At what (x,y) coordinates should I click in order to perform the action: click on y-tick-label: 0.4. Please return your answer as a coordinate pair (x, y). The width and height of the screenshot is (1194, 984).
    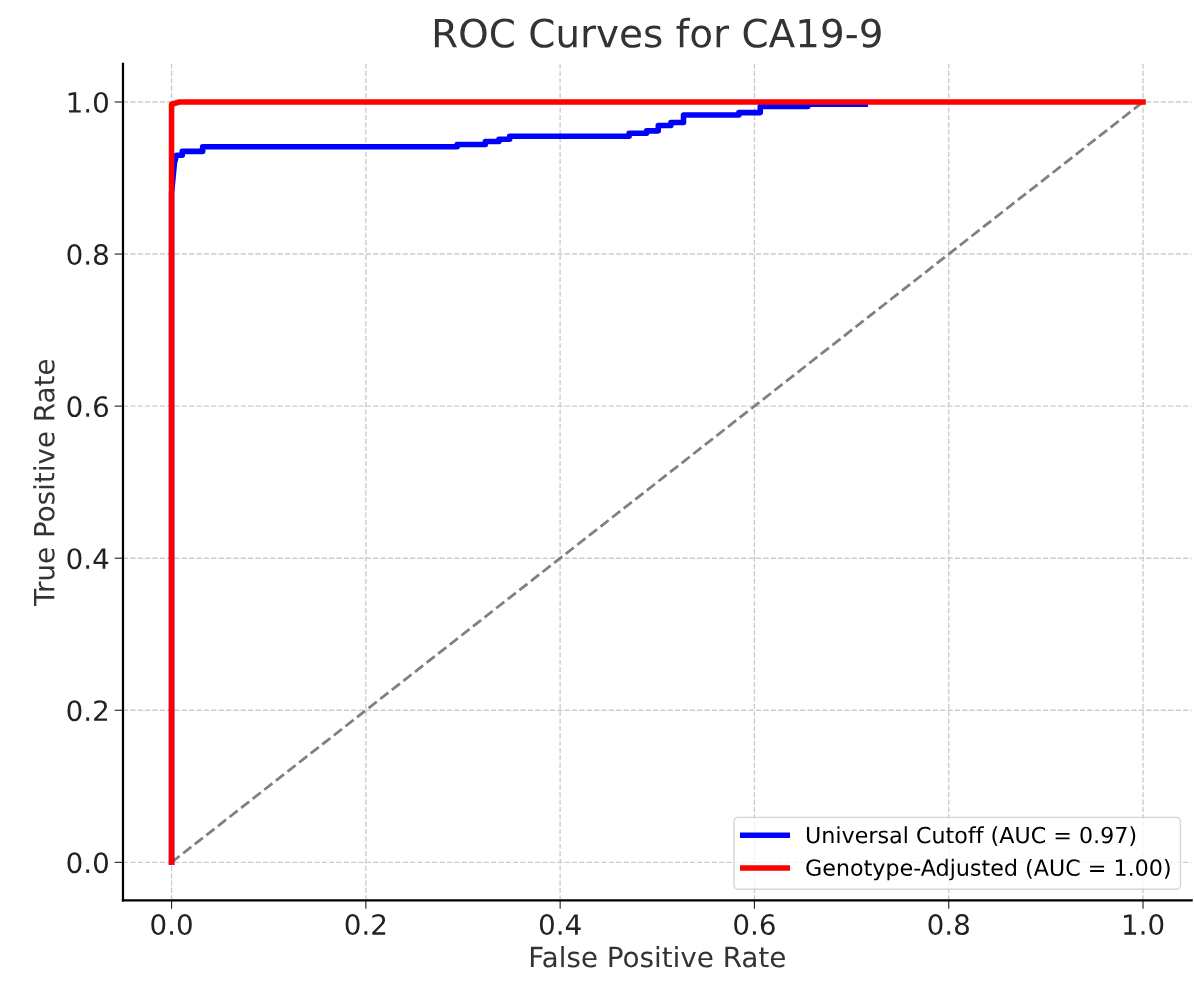
    Looking at the image, I should click on (88, 559).